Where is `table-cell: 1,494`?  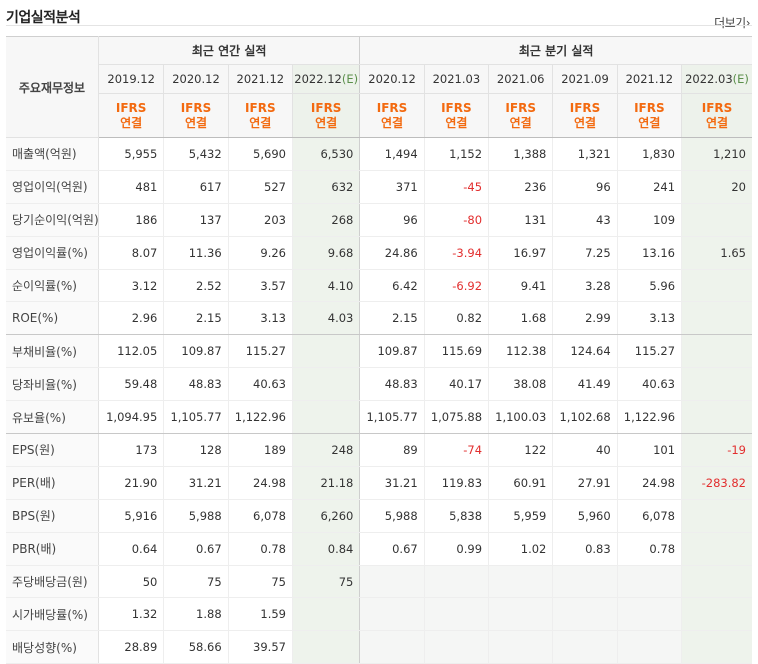 table-cell: 1,494 is located at coordinates (392, 154).